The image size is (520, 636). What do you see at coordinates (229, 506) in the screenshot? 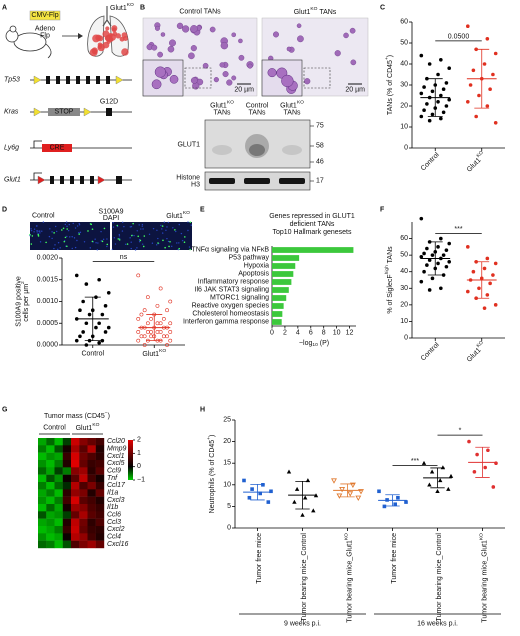
I see `y-tick-label: 5` at bounding box center [229, 506].